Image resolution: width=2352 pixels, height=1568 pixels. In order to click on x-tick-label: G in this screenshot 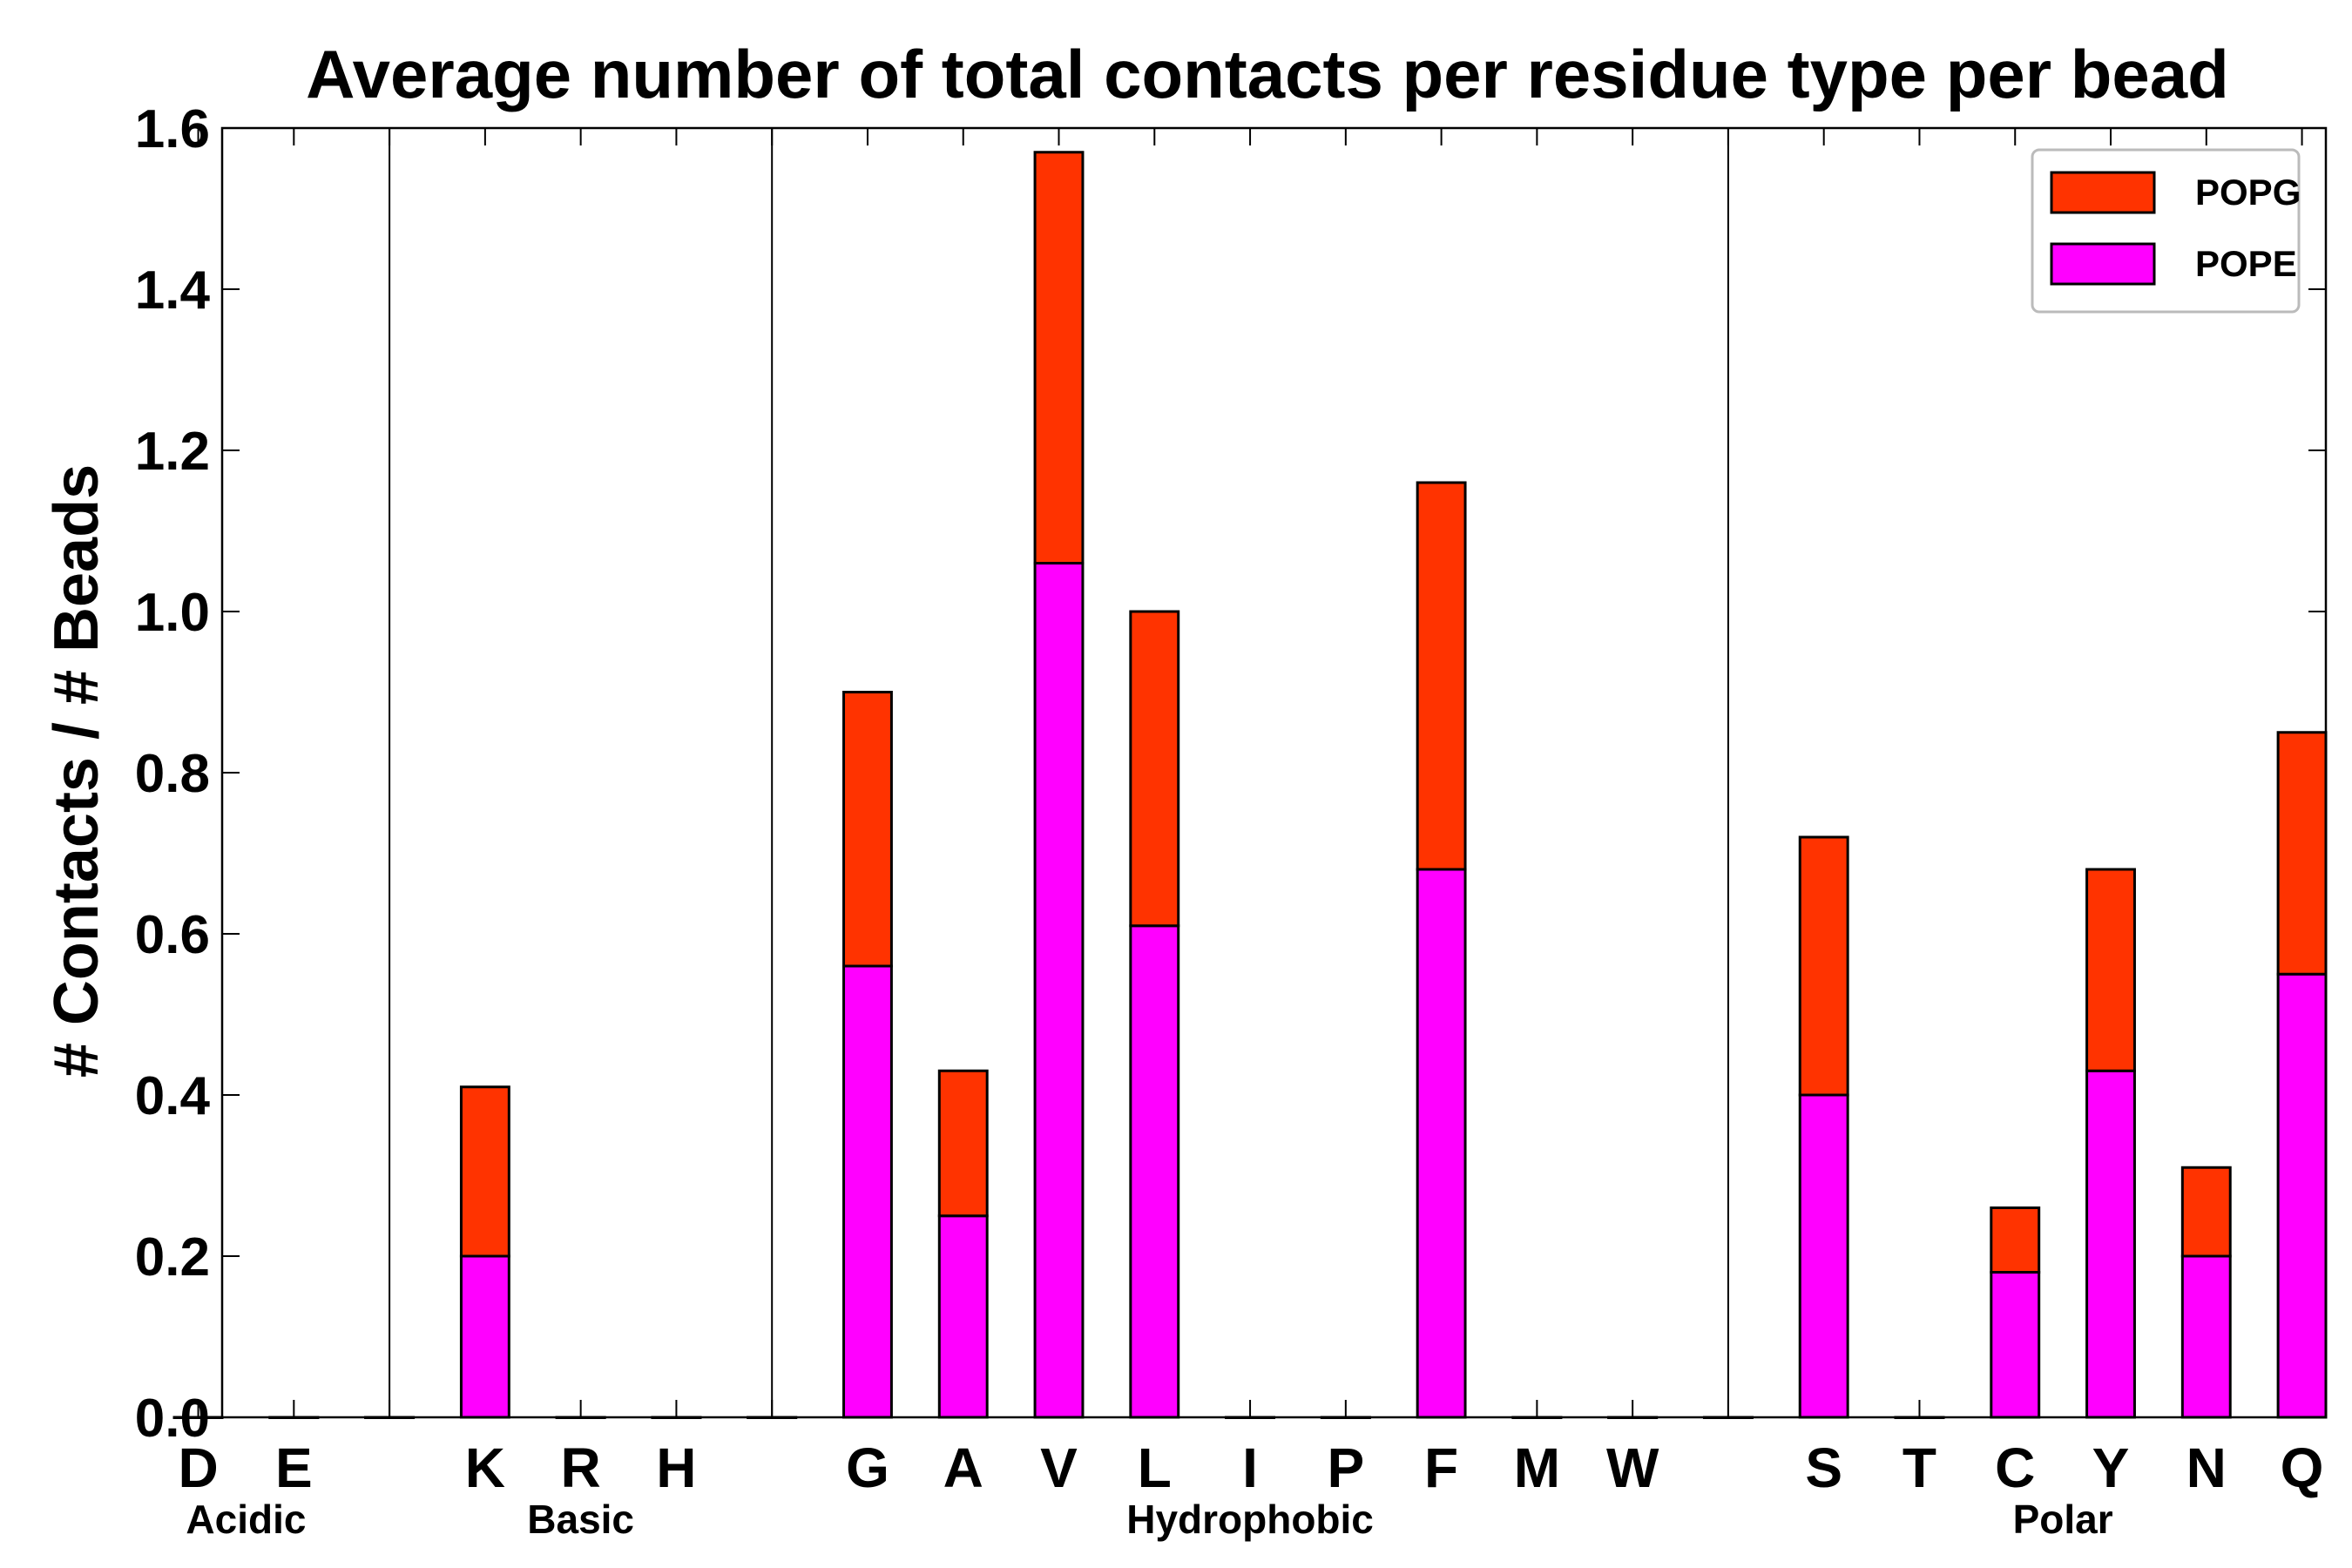, I will do `click(867, 1467)`.